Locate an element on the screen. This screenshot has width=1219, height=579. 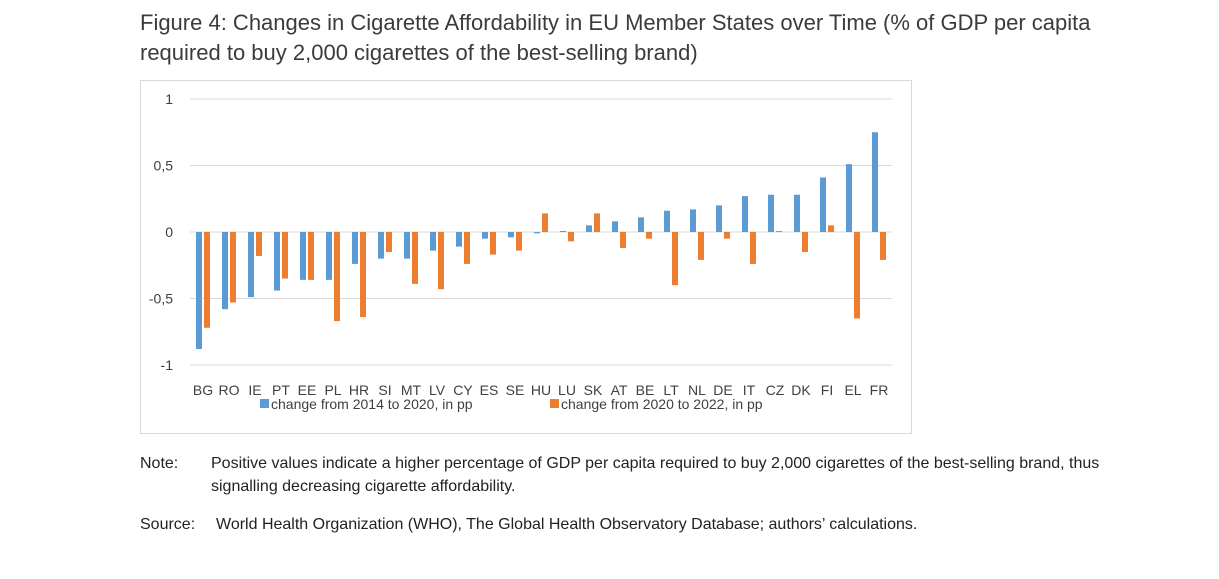
x-tick-label: EE is located at coordinates (307, 390).